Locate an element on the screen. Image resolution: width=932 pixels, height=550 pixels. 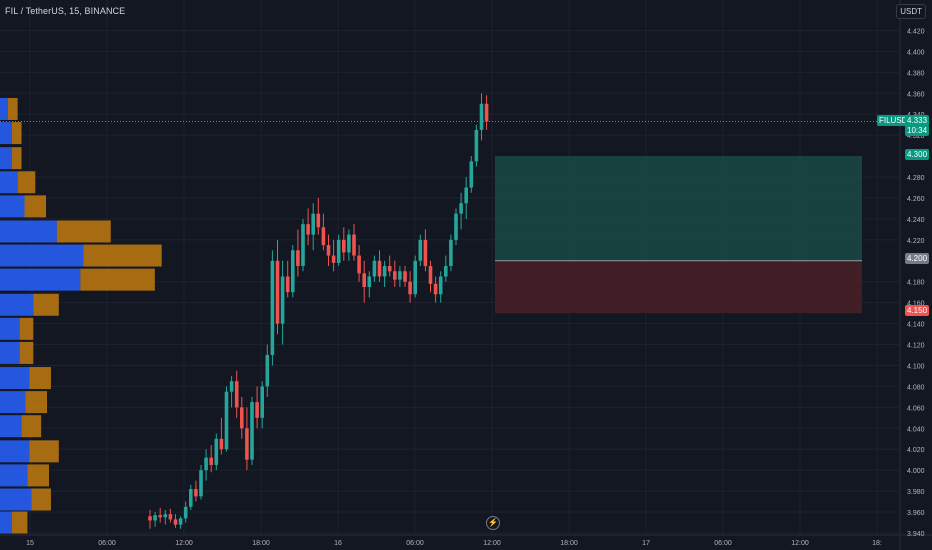
currency-button: USDT is located at coordinates (911, 11).